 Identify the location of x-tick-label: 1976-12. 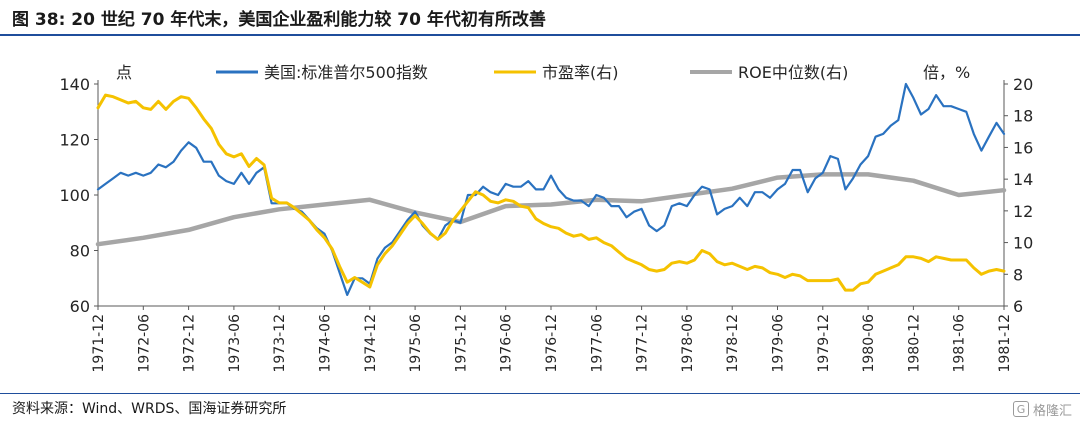
(552, 343).